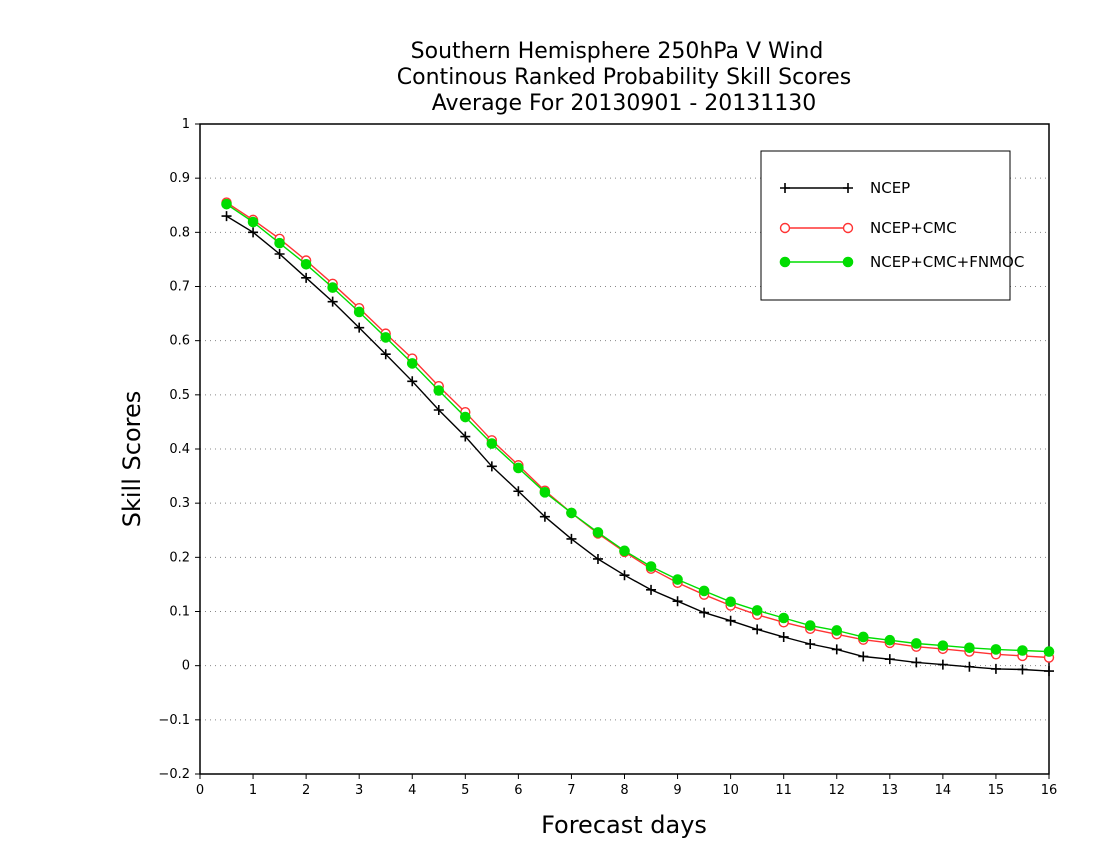 Image resolution: width=1100 pixels, height=850 pixels. I want to click on legend-label: NCEP, so click(890, 188).